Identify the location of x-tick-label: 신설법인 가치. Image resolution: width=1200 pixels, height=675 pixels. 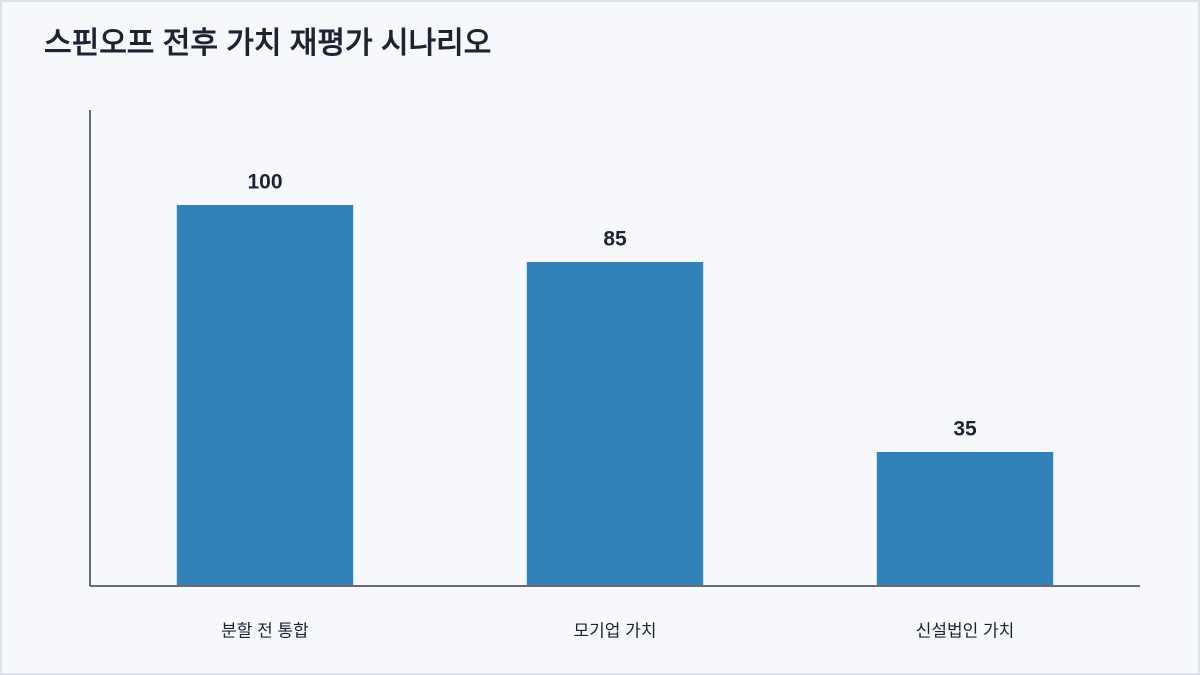
(965, 630).